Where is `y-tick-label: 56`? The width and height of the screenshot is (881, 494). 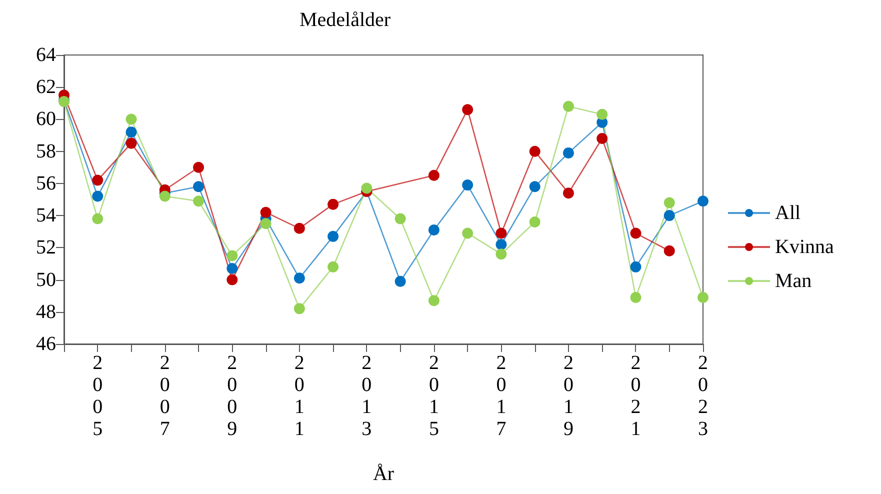
y-tick-label: 56 is located at coordinates (46, 183).